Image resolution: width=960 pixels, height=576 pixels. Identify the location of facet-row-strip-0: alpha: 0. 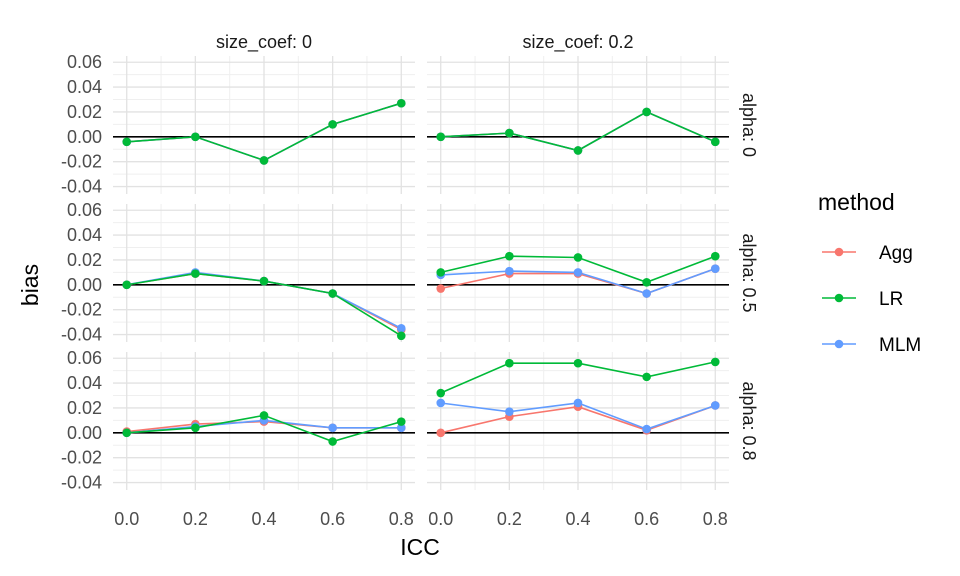
(749, 125).